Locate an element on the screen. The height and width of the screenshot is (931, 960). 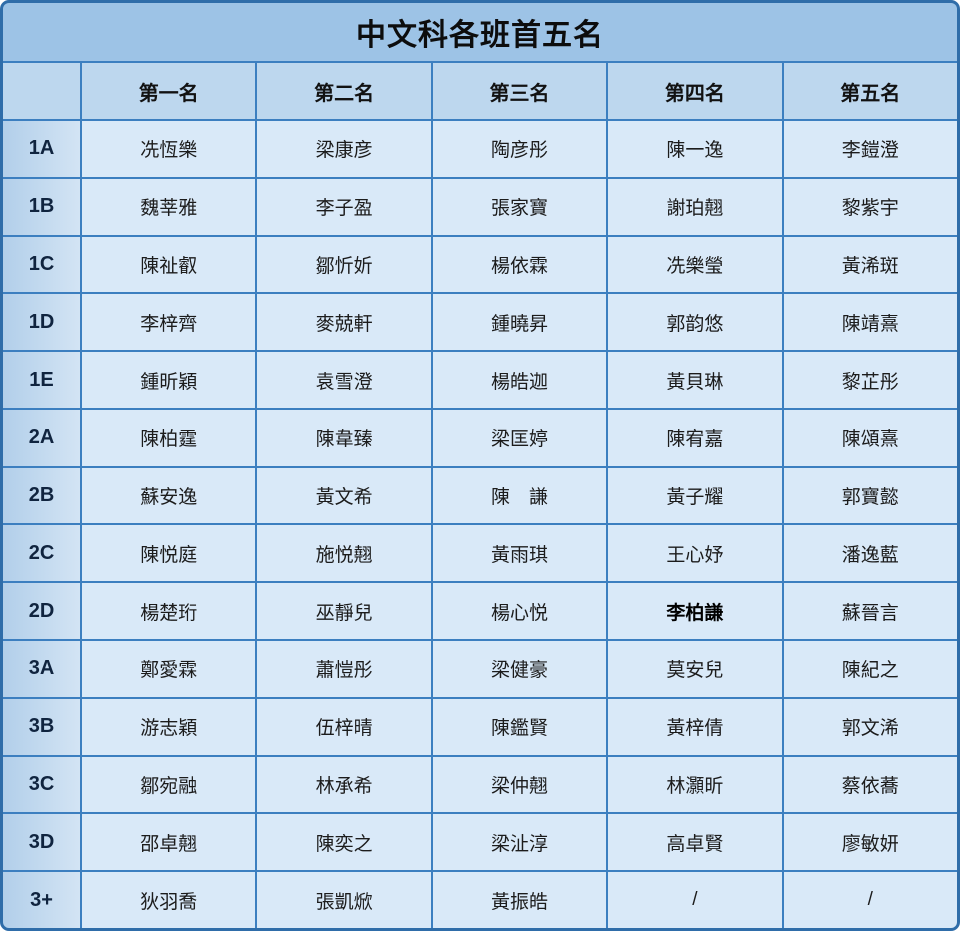
class-label-1B: 1B is located at coordinates (41, 206).